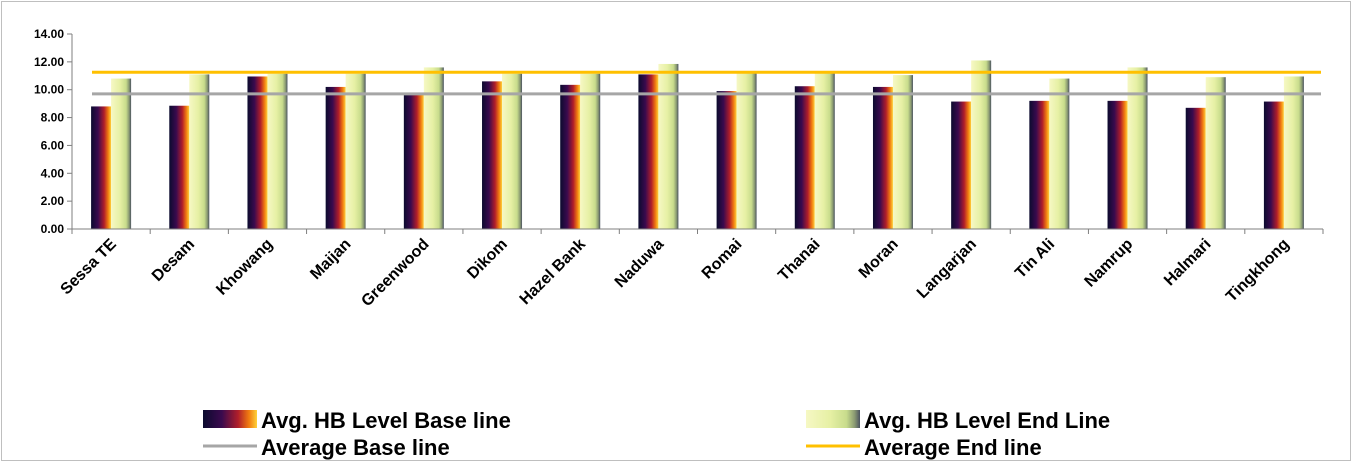  I want to click on legend-average-base-label: Average Base line, so click(355, 447).